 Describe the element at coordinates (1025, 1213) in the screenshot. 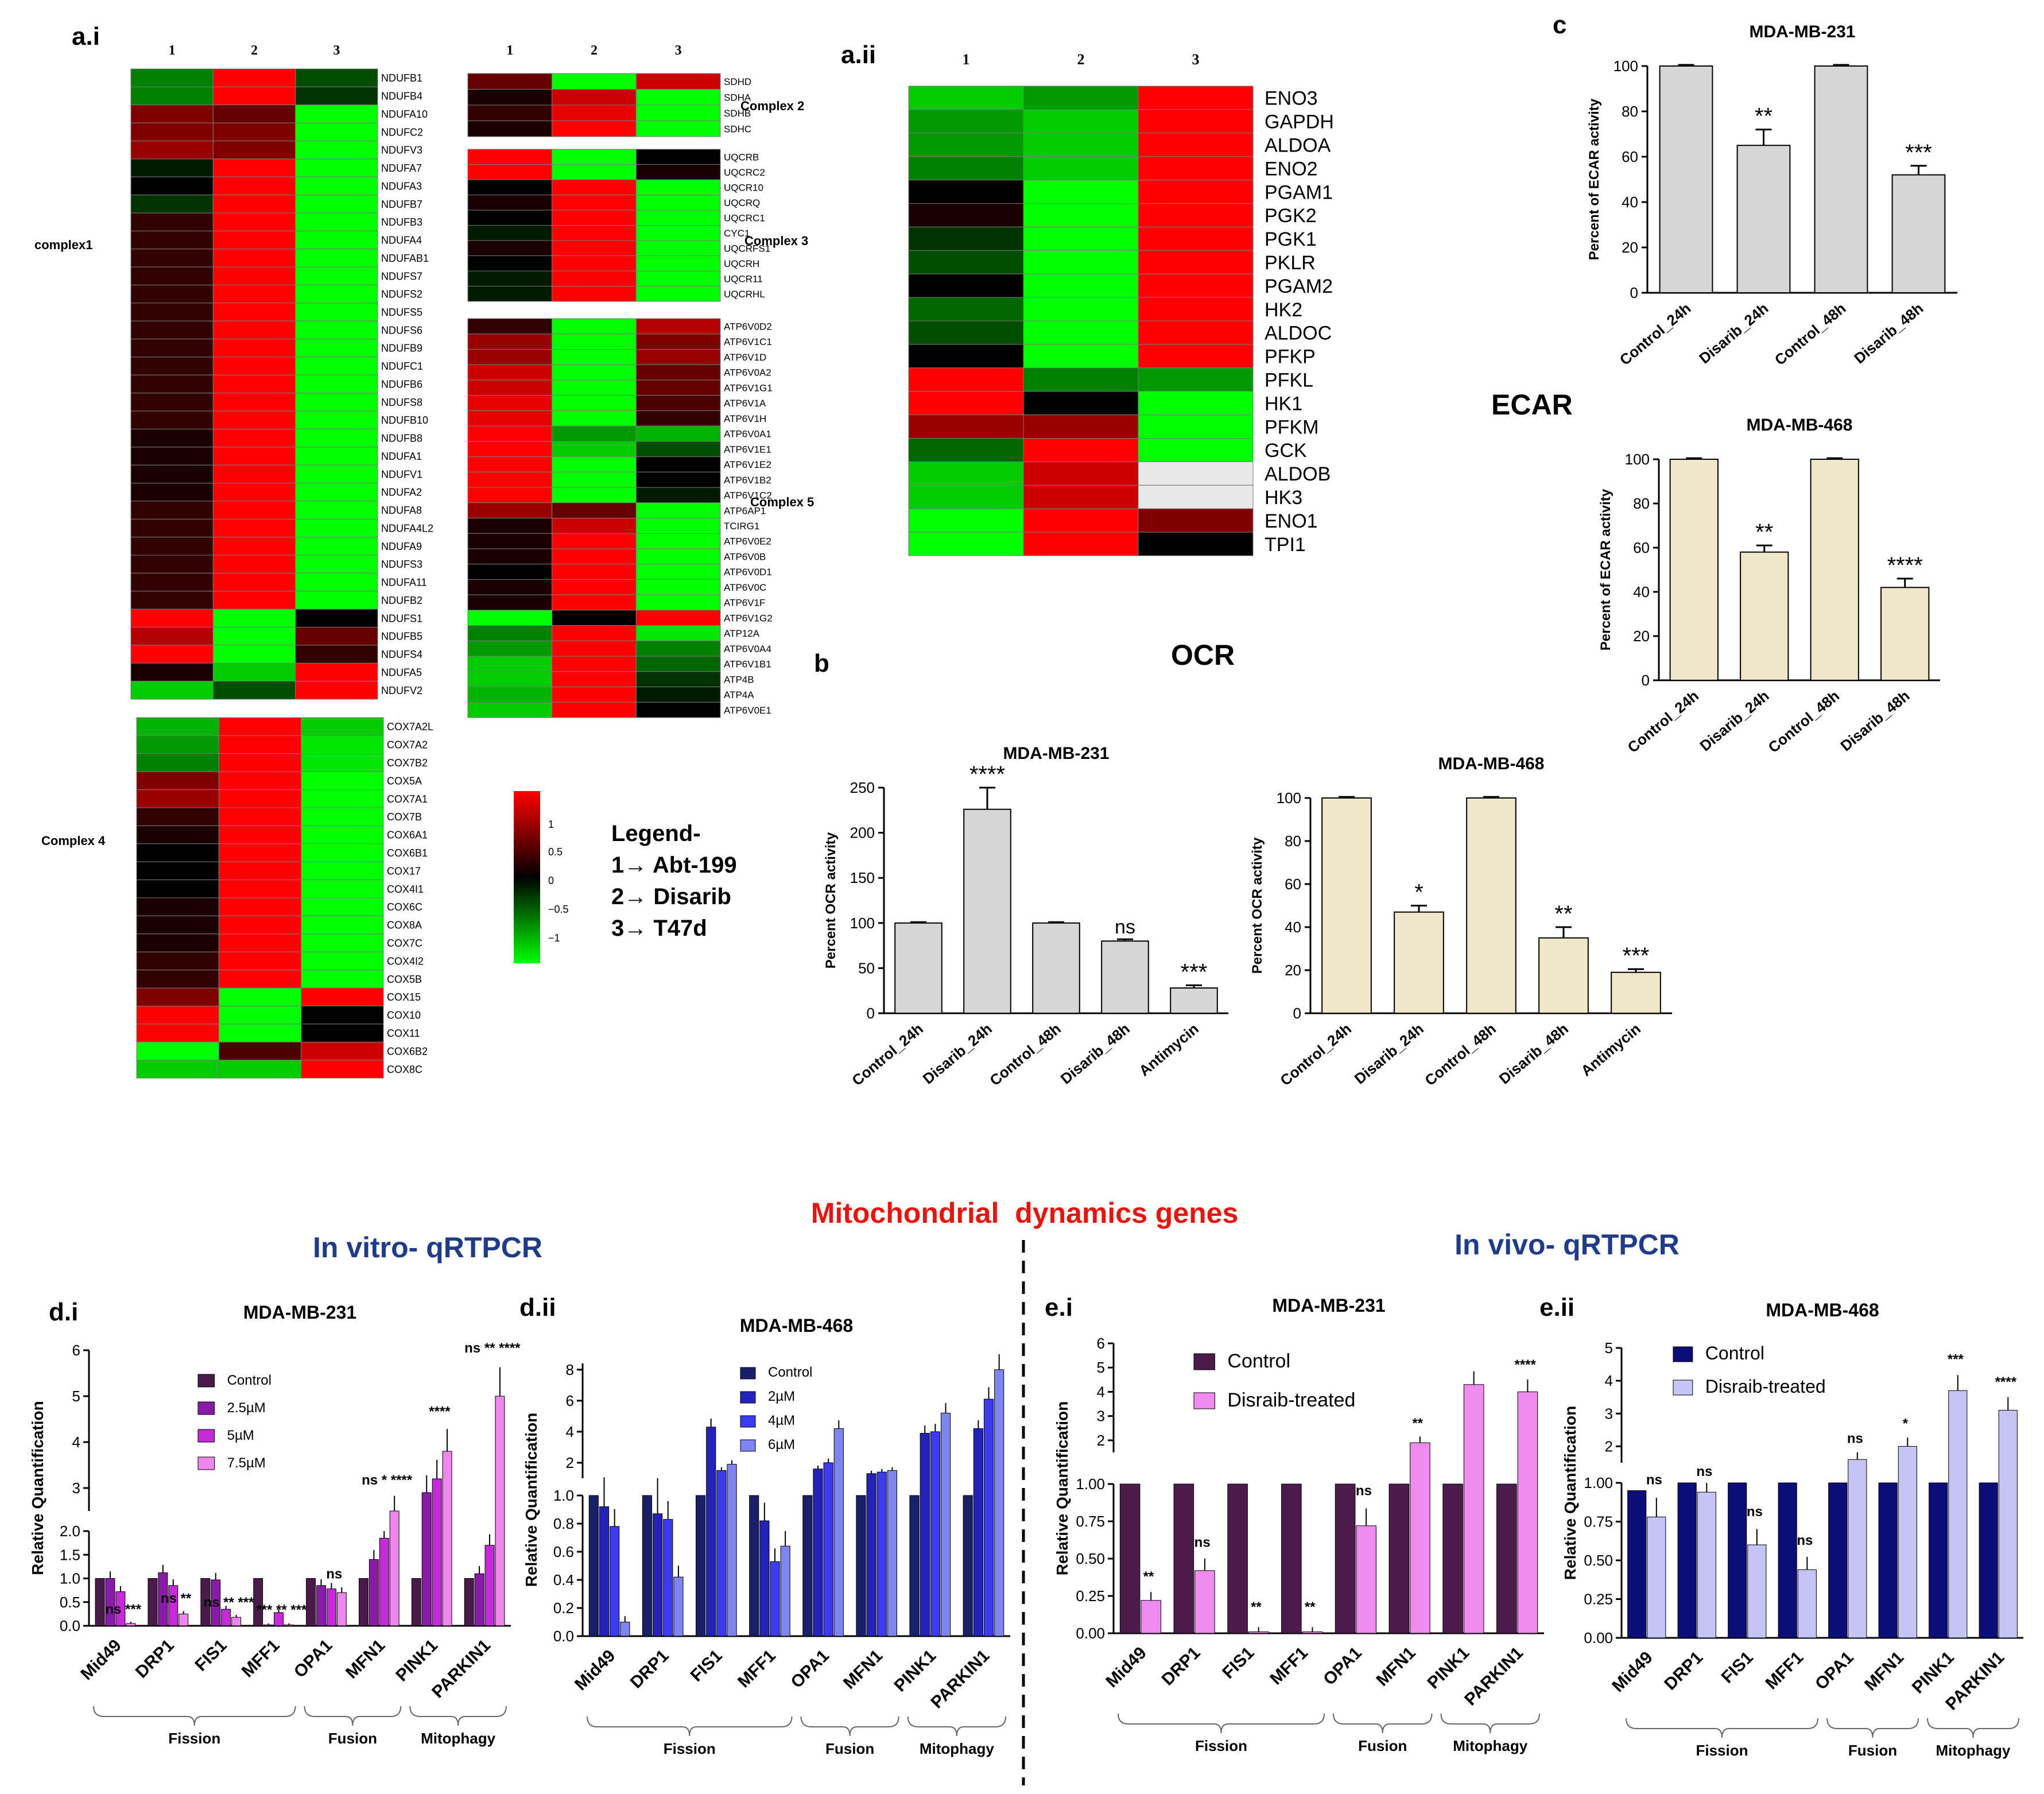

I see `mito-heading: Mitochondrial dynamics genes` at that location.